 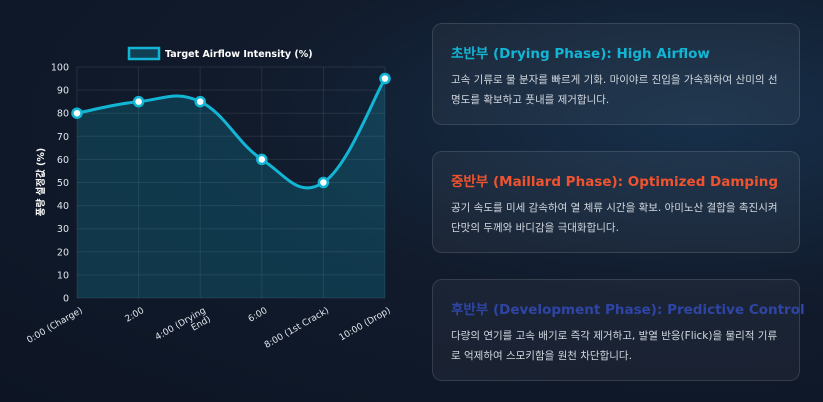 I want to click on phase-title-drying: 초반부 (Drying Phase): High Airflow, so click(x=580, y=54).